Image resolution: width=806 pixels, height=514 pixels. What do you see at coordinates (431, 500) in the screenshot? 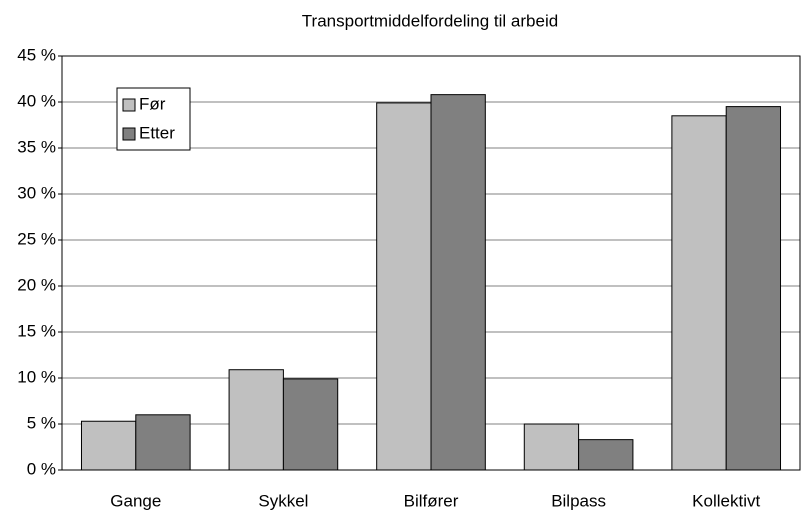
I see `x-tick-label: Bilfører` at bounding box center [431, 500].